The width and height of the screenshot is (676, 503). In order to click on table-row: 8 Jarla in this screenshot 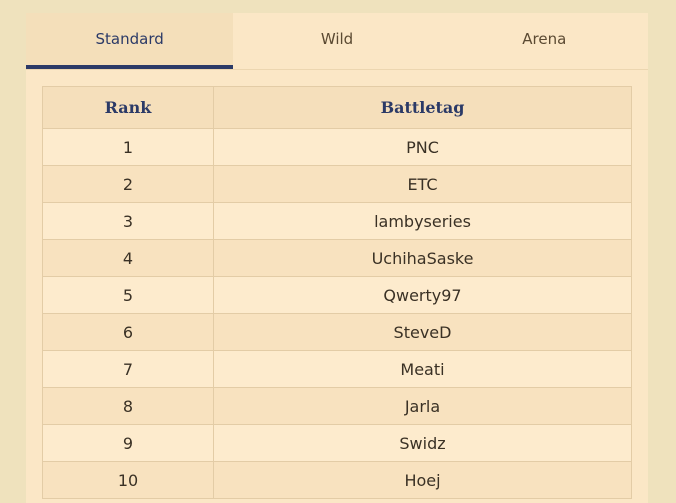, I will do `click(337, 406)`.